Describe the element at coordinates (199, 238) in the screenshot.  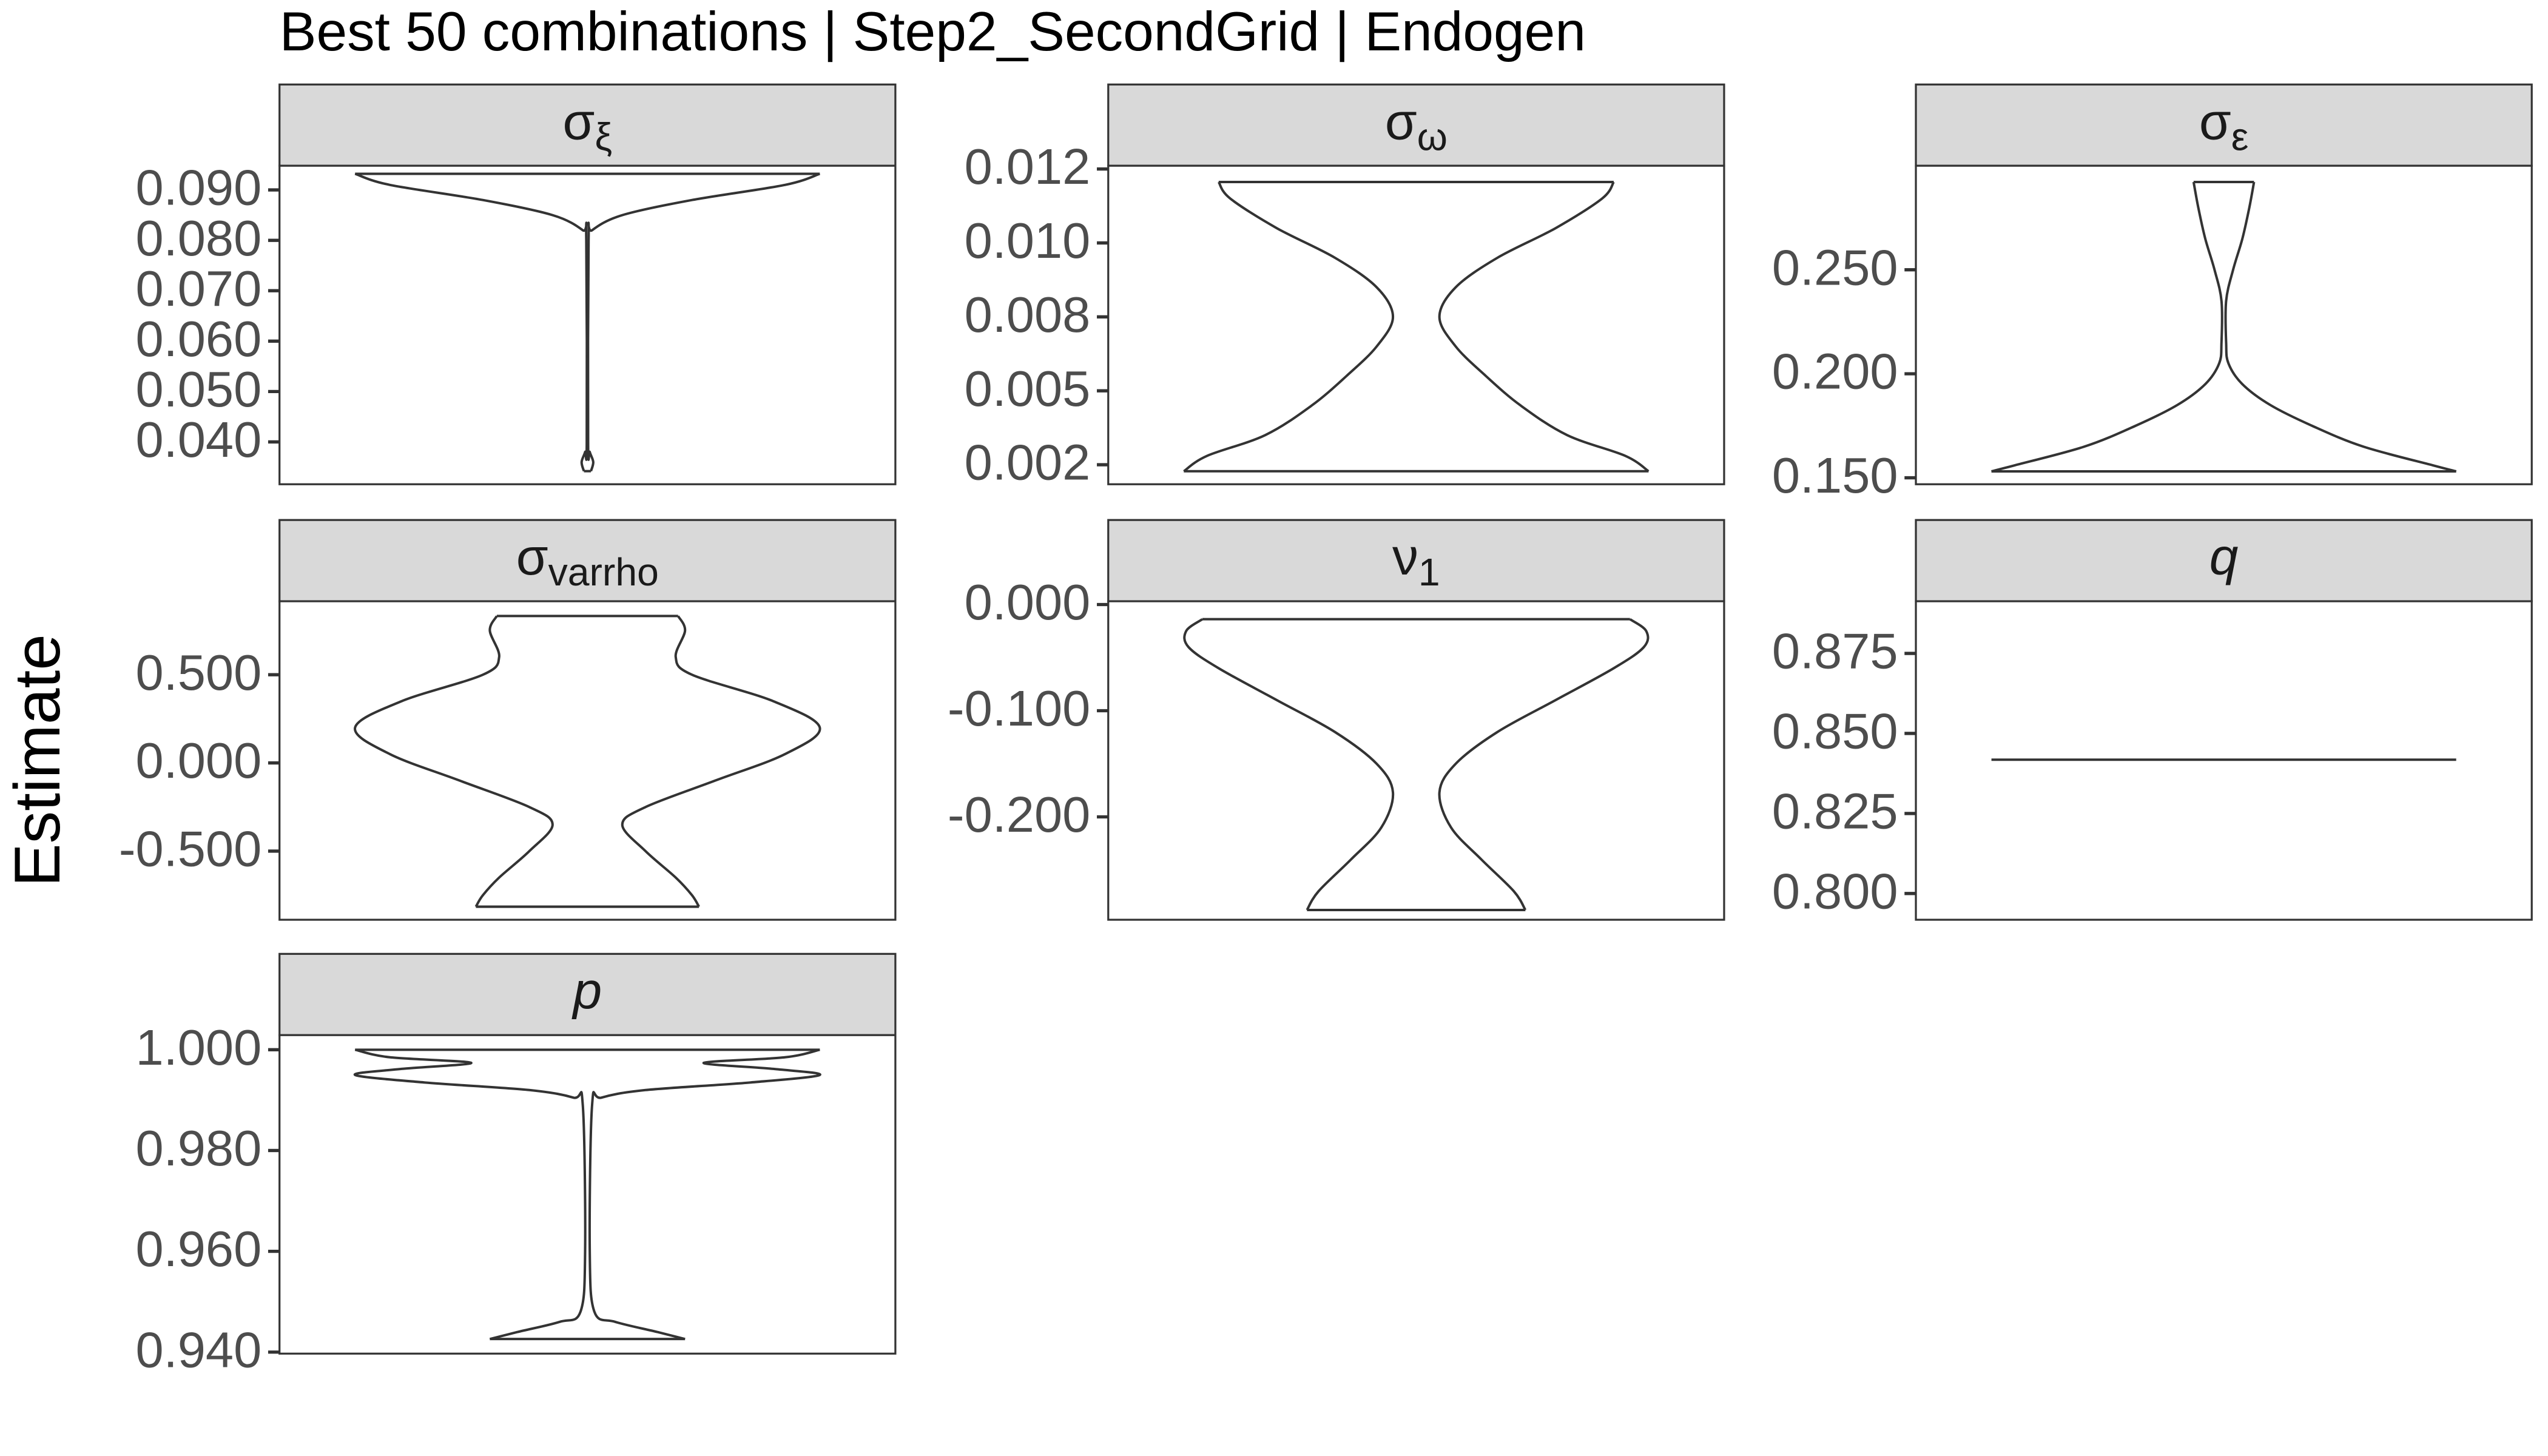
I see `y-tick-label: 0.080` at that location.